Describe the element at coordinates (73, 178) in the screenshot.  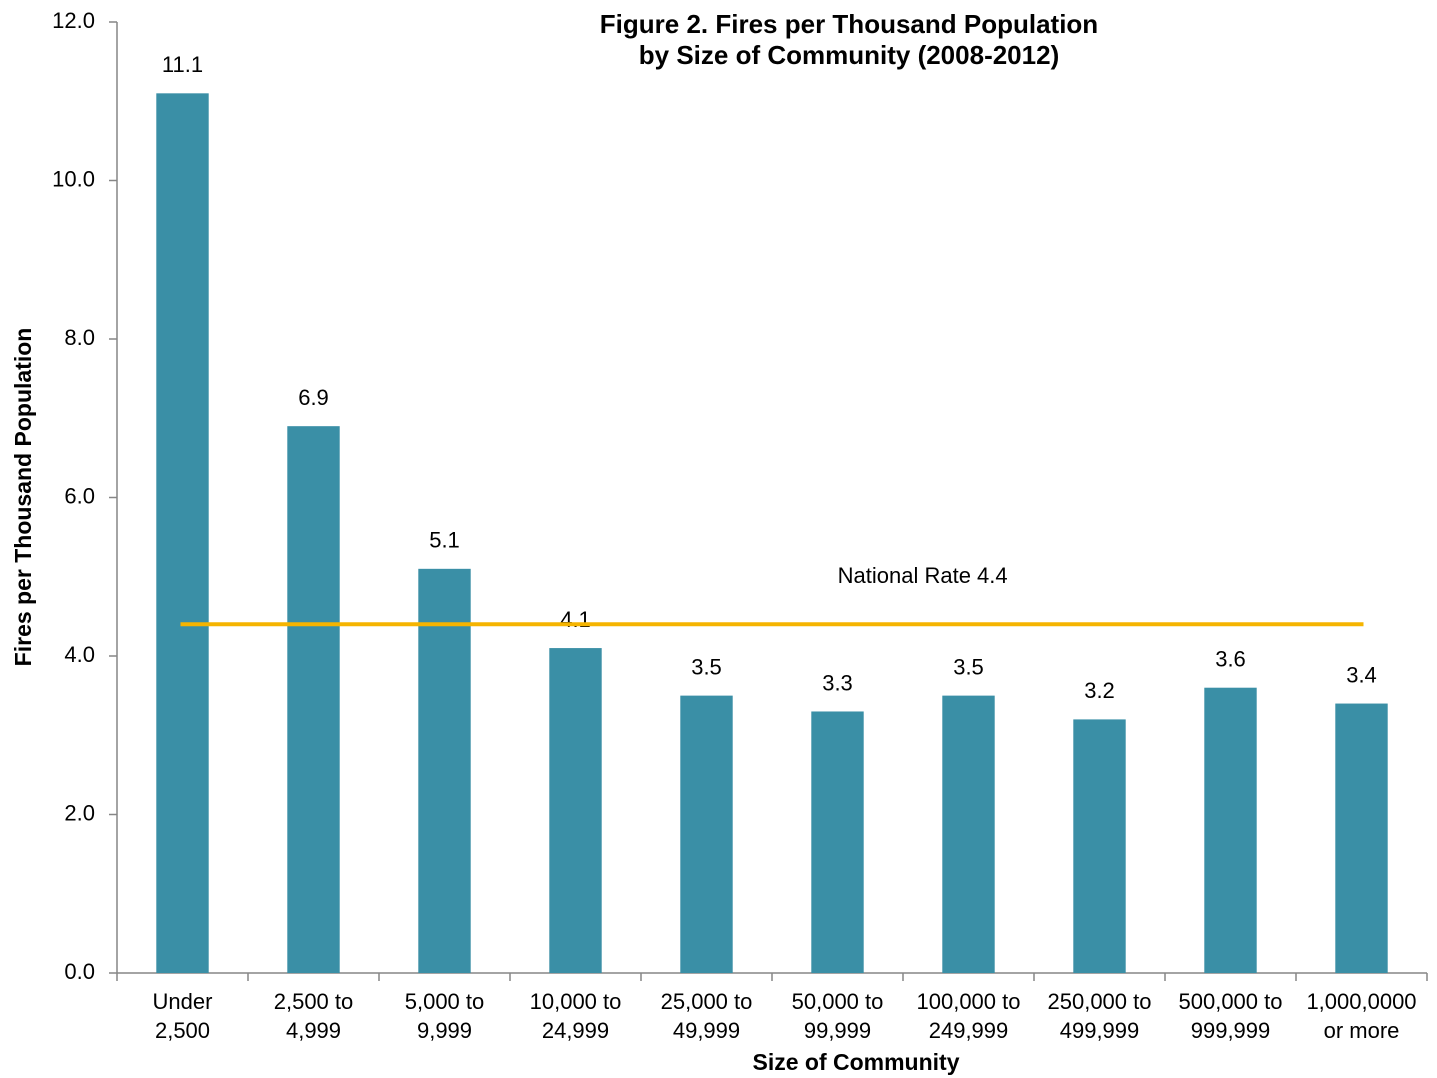
I see `y-tick-label: 10.0` at that location.